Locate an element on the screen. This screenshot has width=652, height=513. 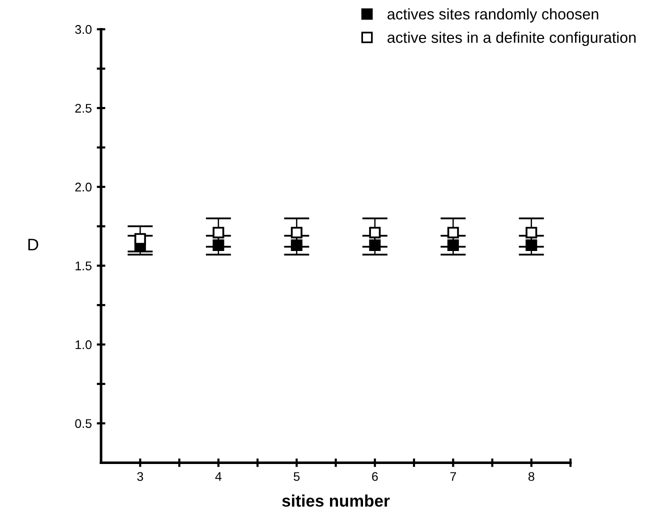
y-tick-label: 0.5 is located at coordinates (83, 423).